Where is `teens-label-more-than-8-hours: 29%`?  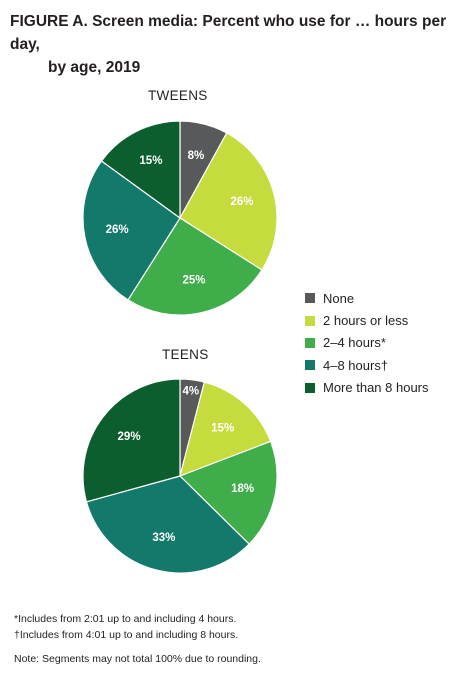
teens-label-more-than-8-hours: 29% is located at coordinates (129, 437).